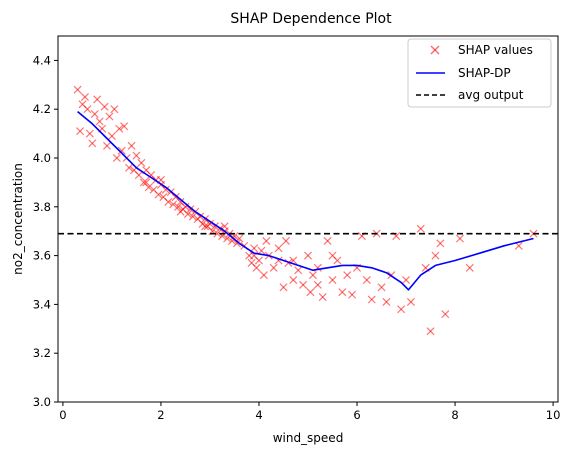 Image resolution: width=573 pixels, height=455 pixels. What do you see at coordinates (42, 109) in the screenshot?
I see `y-tick-label: 4.2` at bounding box center [42, 109].